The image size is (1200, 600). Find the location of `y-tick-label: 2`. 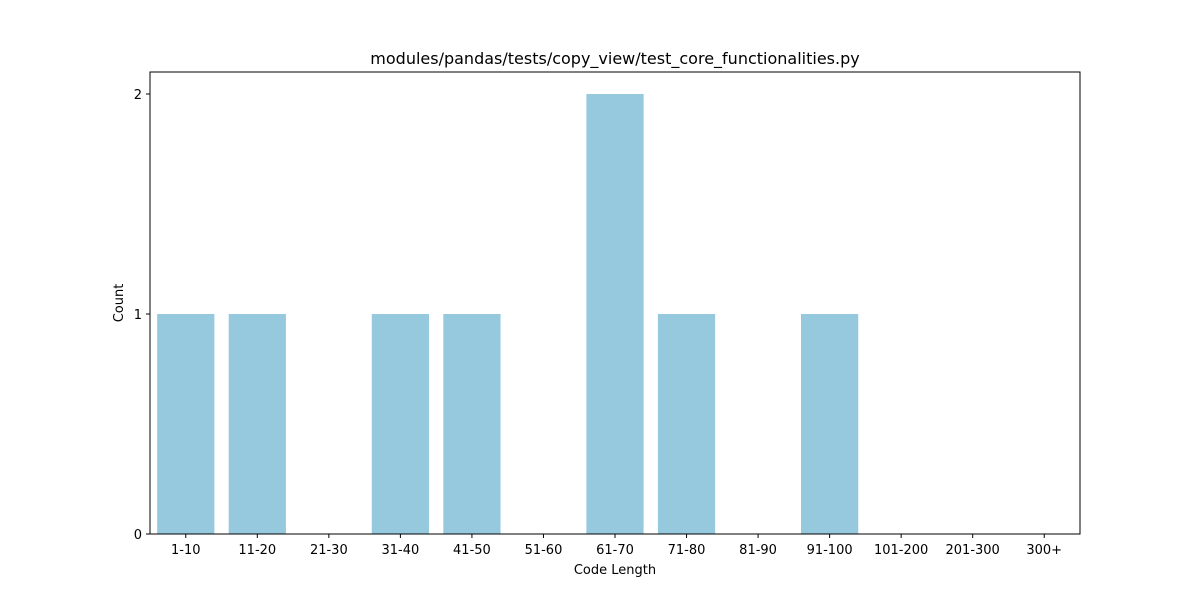

y-tick-label: 2 is located at coordinates (138, 95).